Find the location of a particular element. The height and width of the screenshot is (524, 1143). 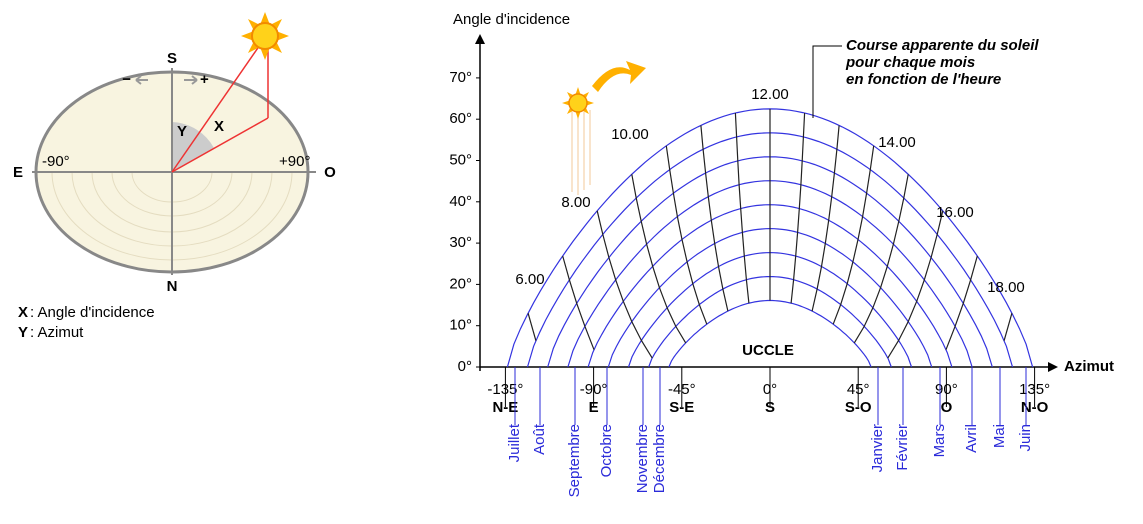

month-label: Avril is located at coordinates (971, 438).